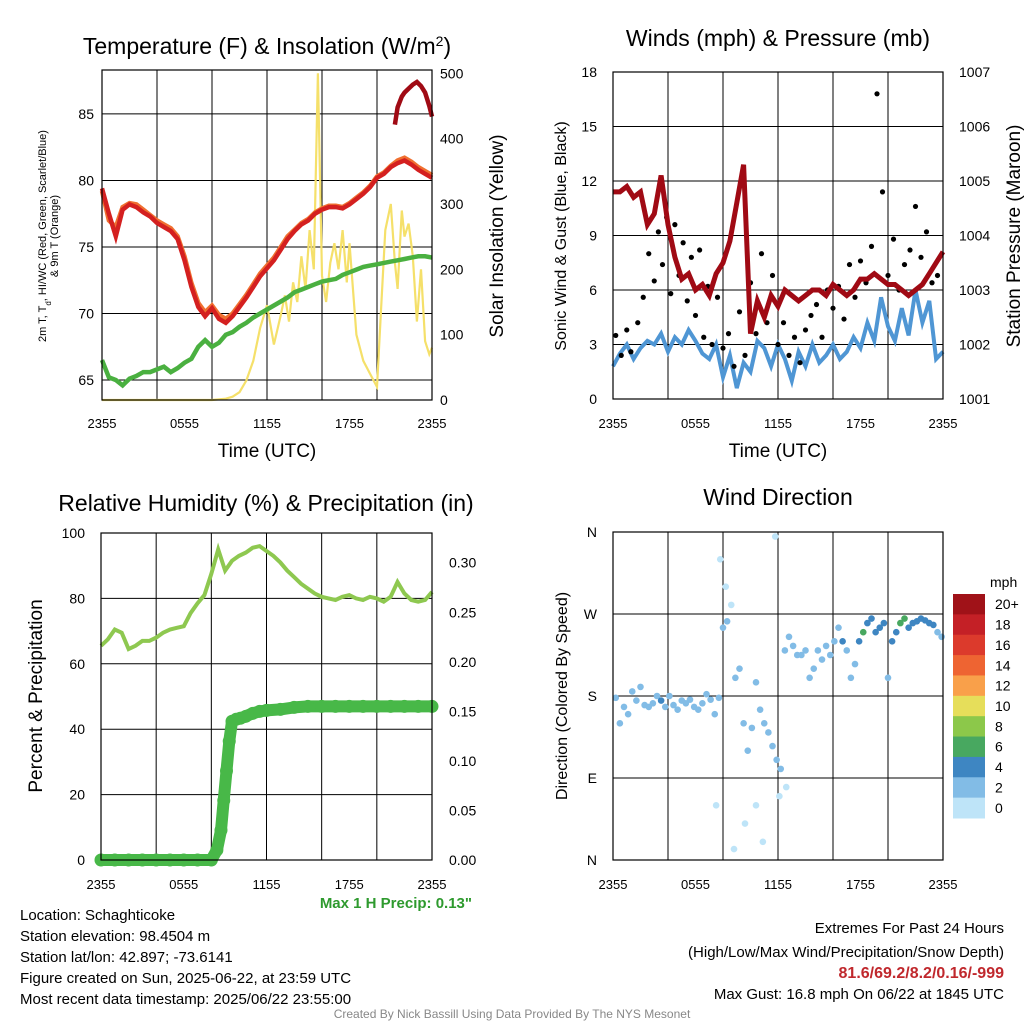 The image size is (1024, 1024). I want to click on y-tick-label: 12, so click(589, 181).